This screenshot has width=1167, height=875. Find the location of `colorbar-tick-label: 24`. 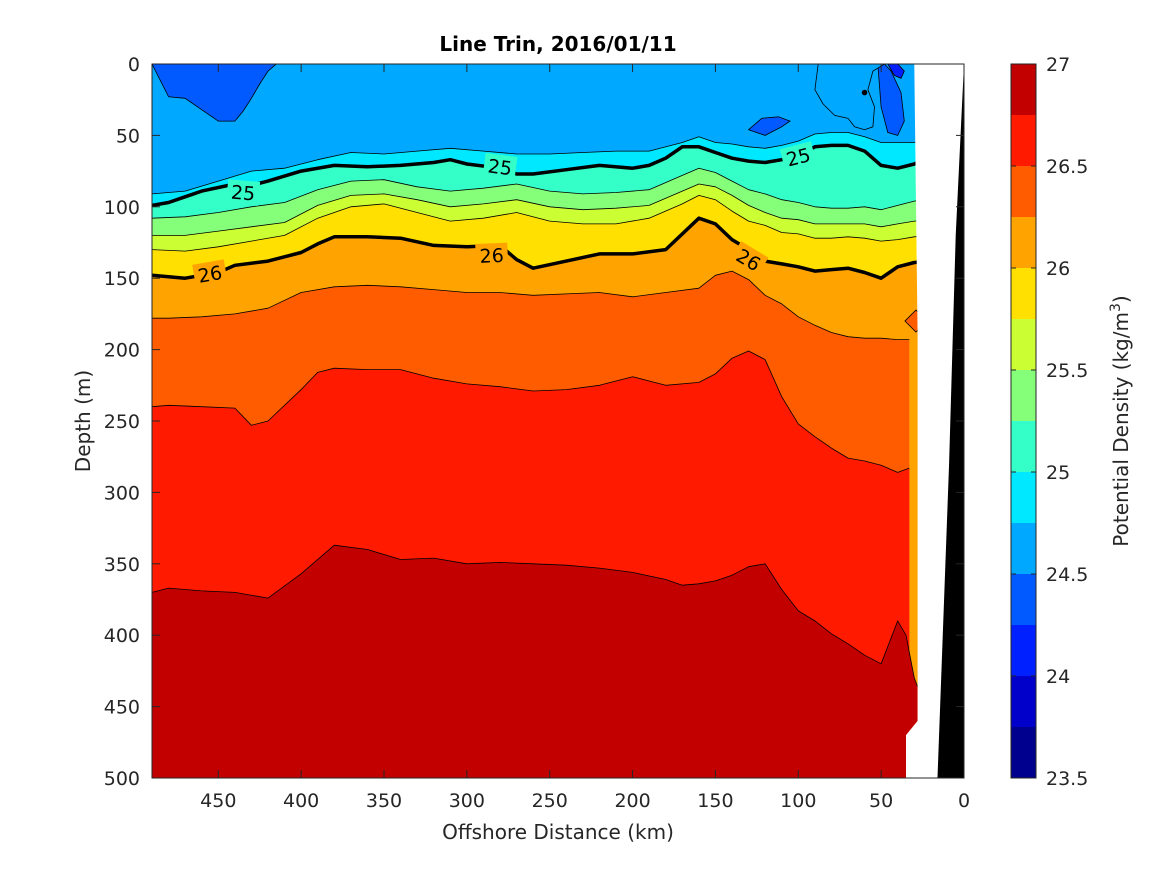

colorbar-tick-label: 24 is located at coordinates (1058, 677).